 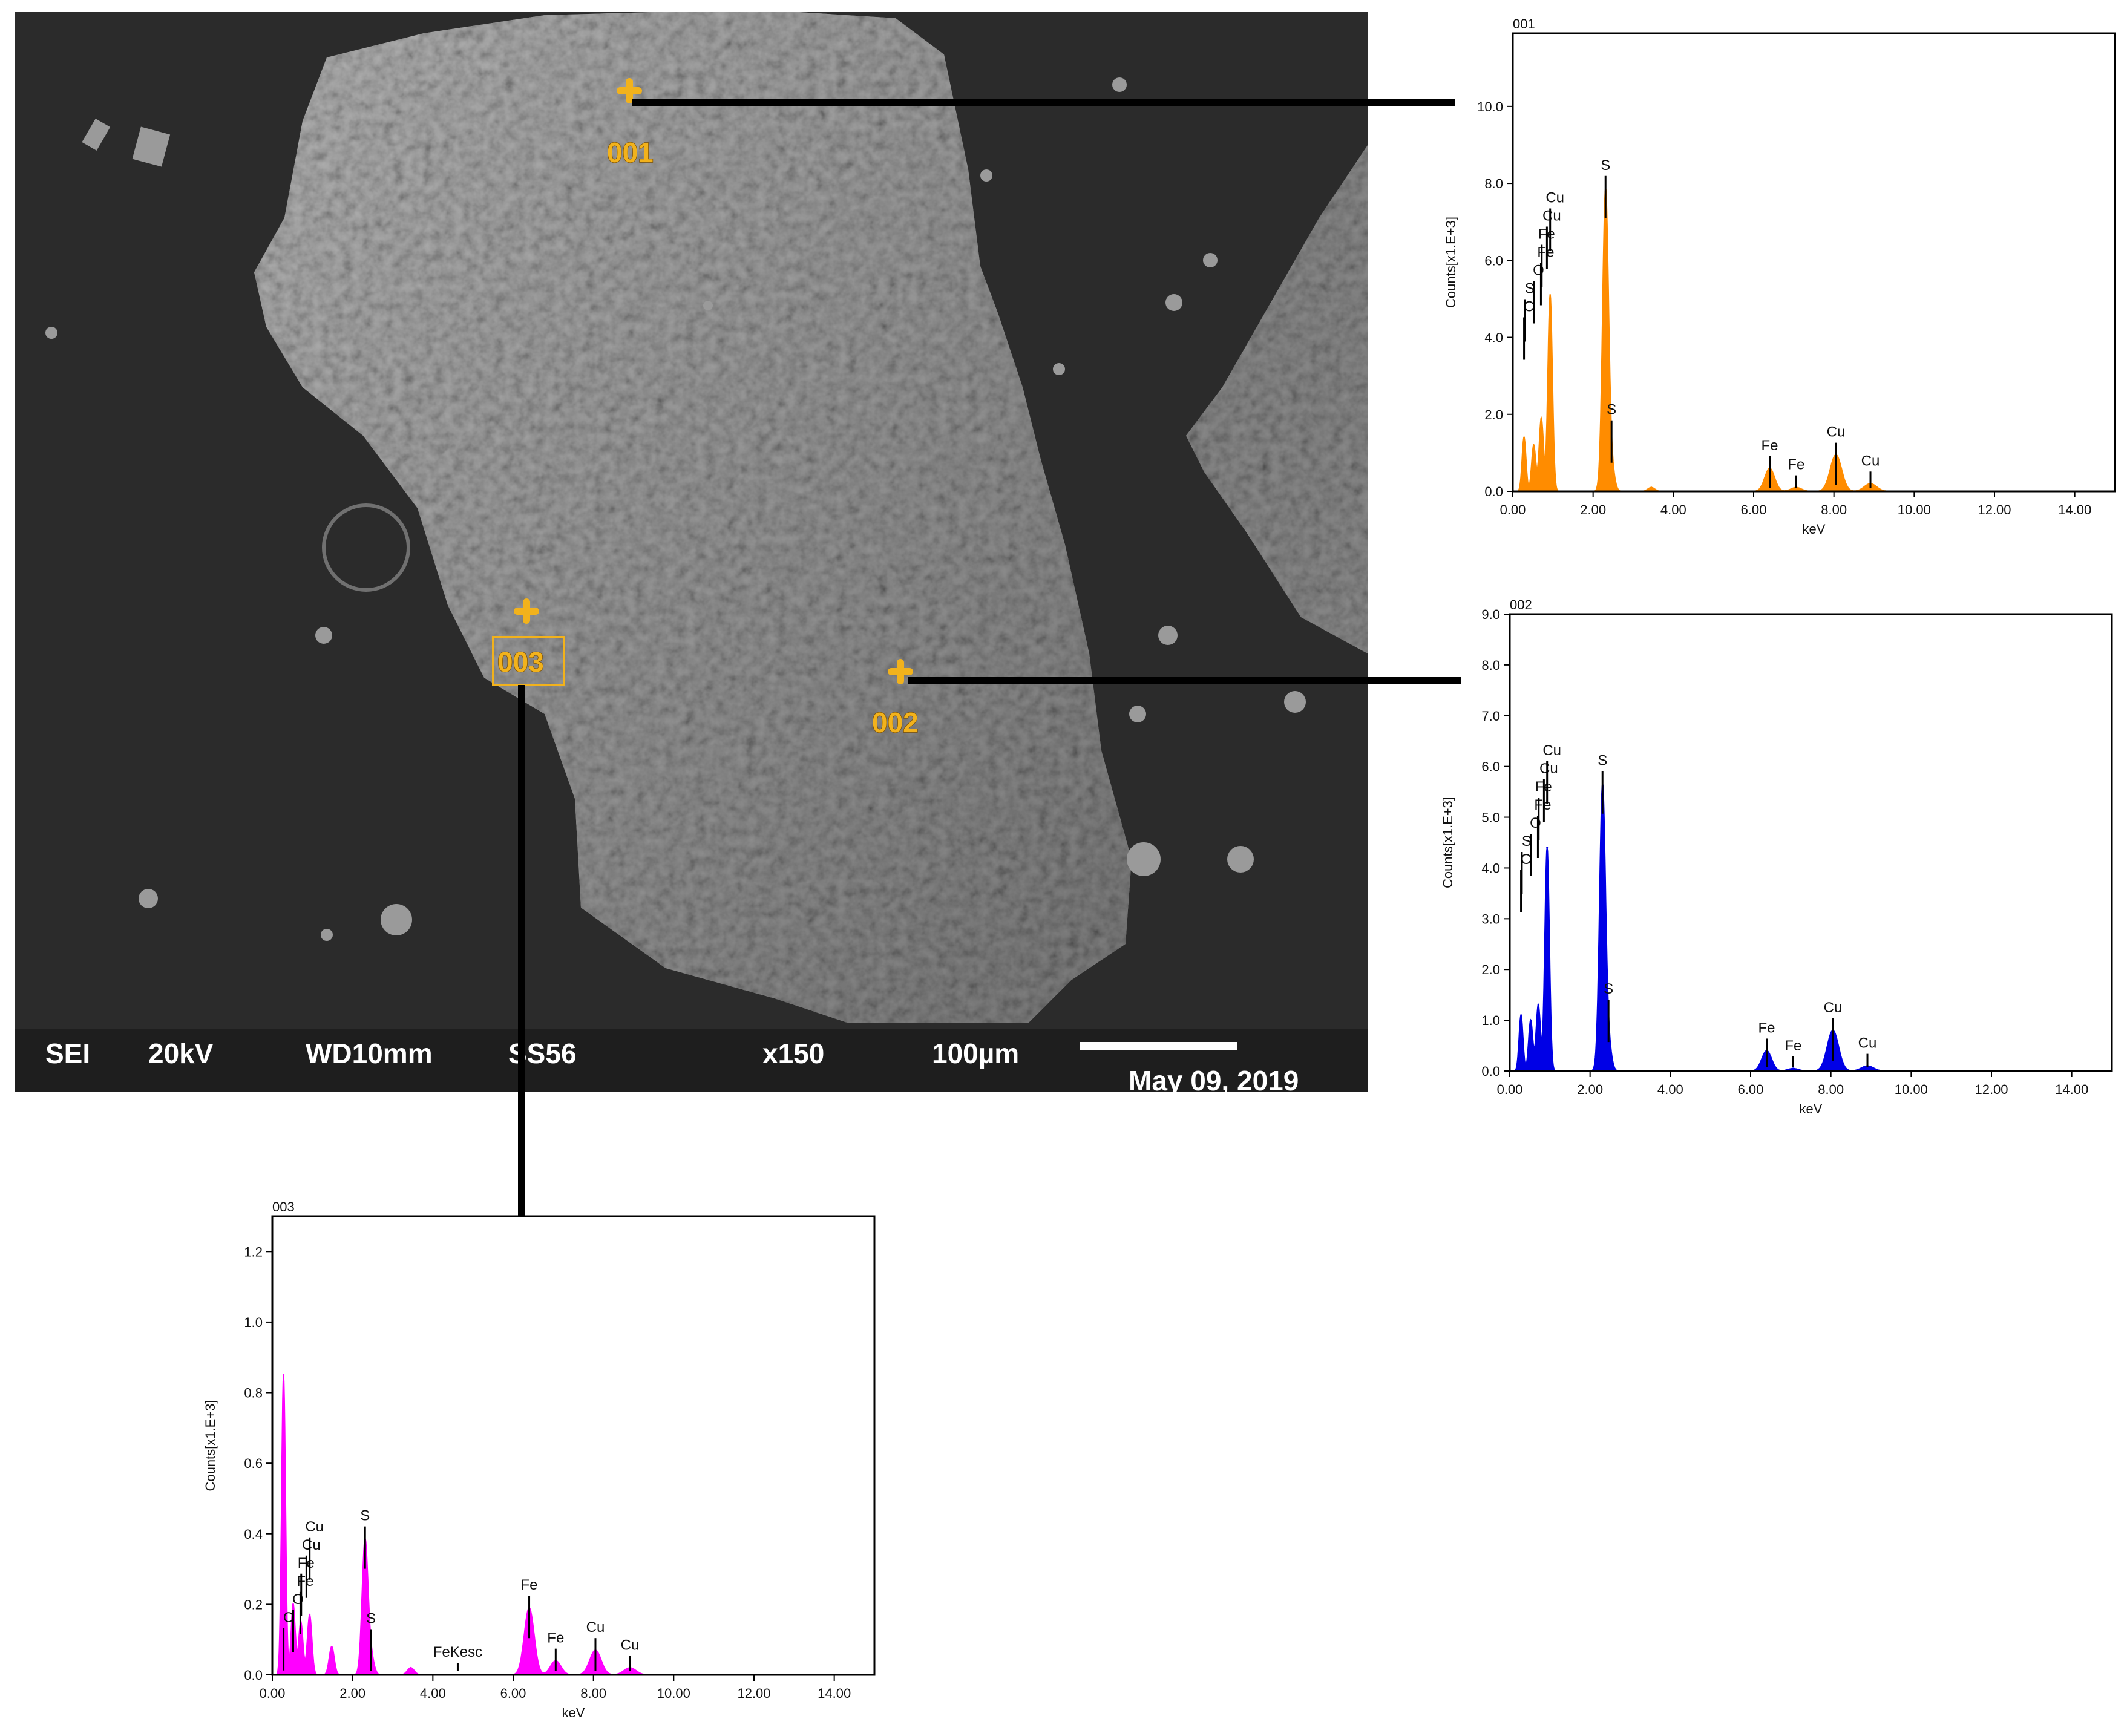 I want to click on y-tick-label: 9.0, so click(x=1490, y=615).